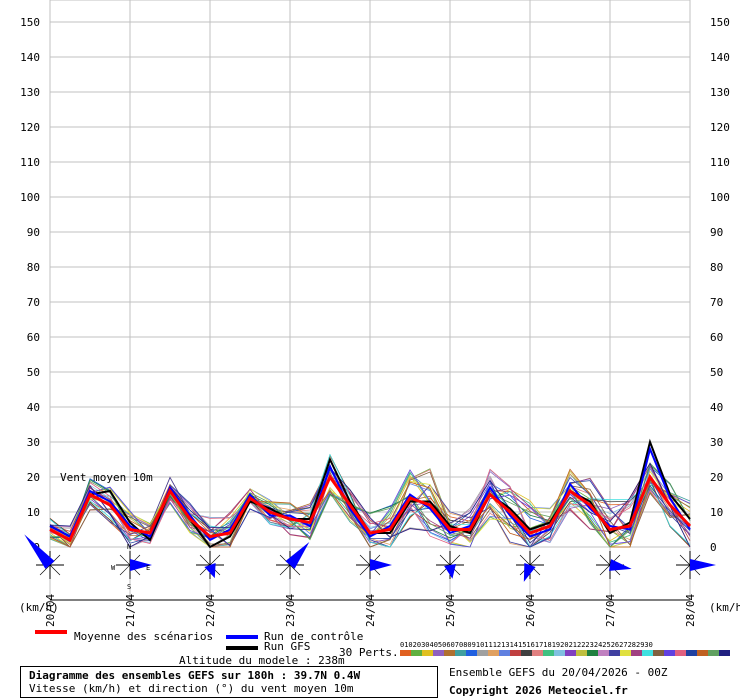 The image size is (740, 700). Describe the element at coordinates (716, 232) in the screenshot. I see `y-tick-right: 90` at that location.